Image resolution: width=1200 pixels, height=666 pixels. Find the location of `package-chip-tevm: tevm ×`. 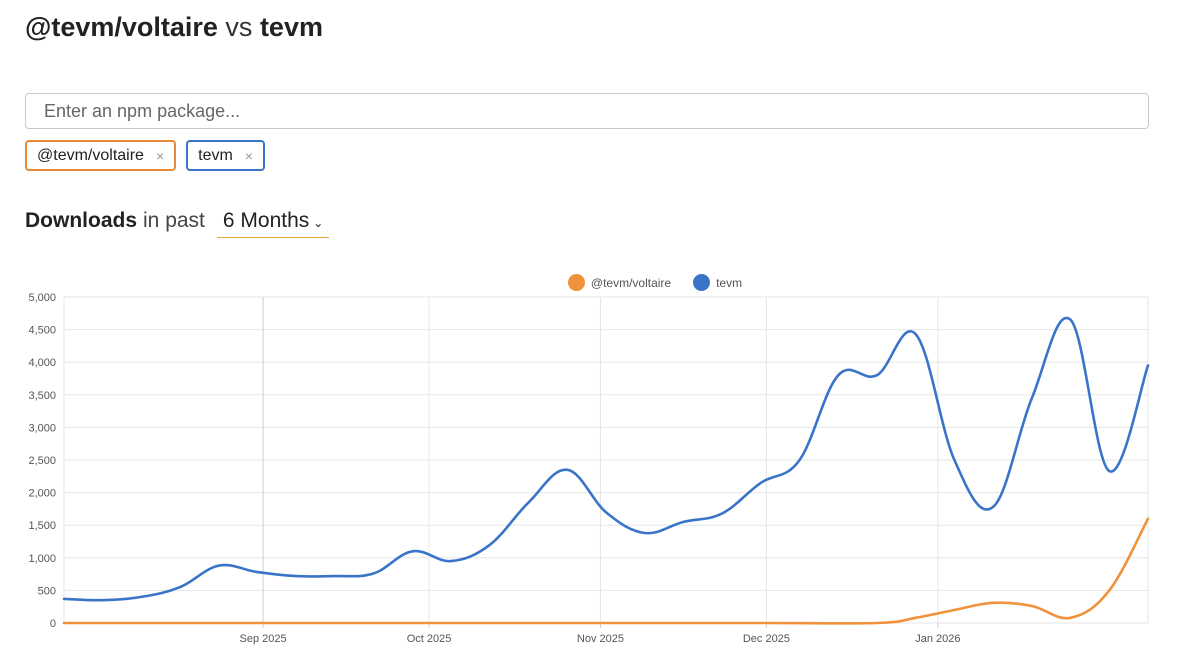

package-chip-tevm: tevm × is located at coordinates (225, 155).